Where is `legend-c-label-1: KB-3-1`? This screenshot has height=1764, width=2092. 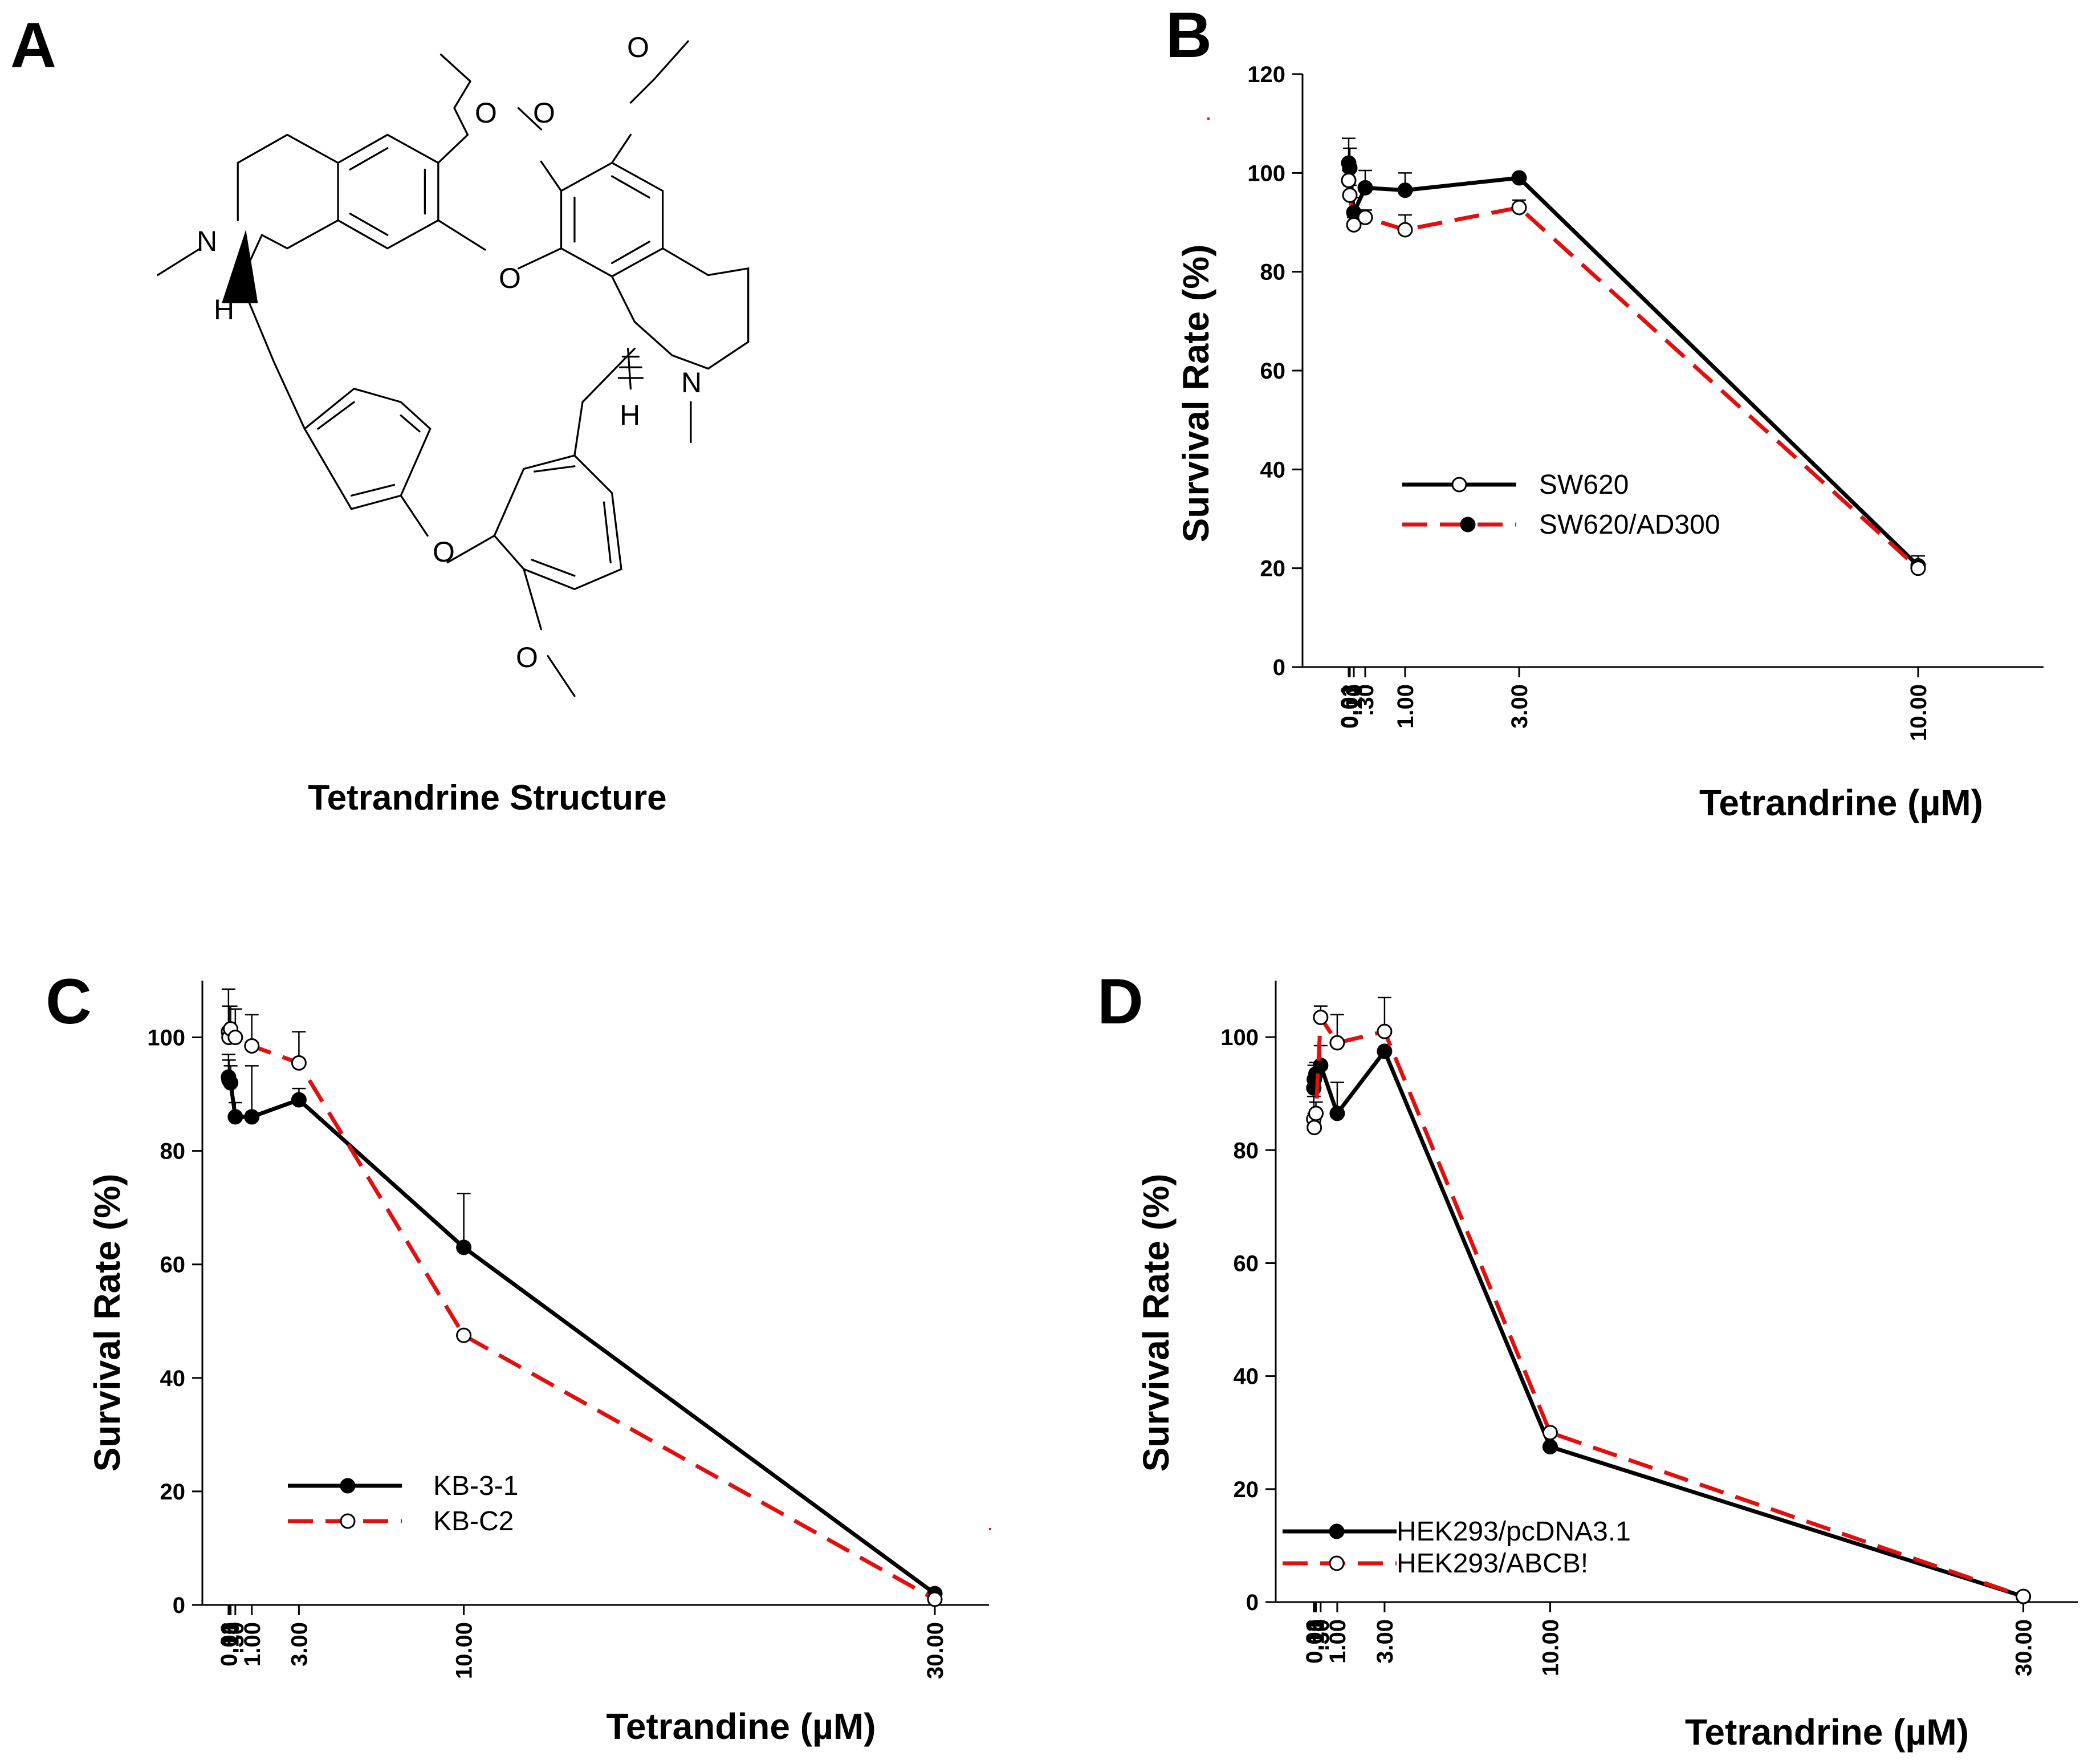 legend-c-label-1: KB-3-1 is located at coordinates (475, 1486).